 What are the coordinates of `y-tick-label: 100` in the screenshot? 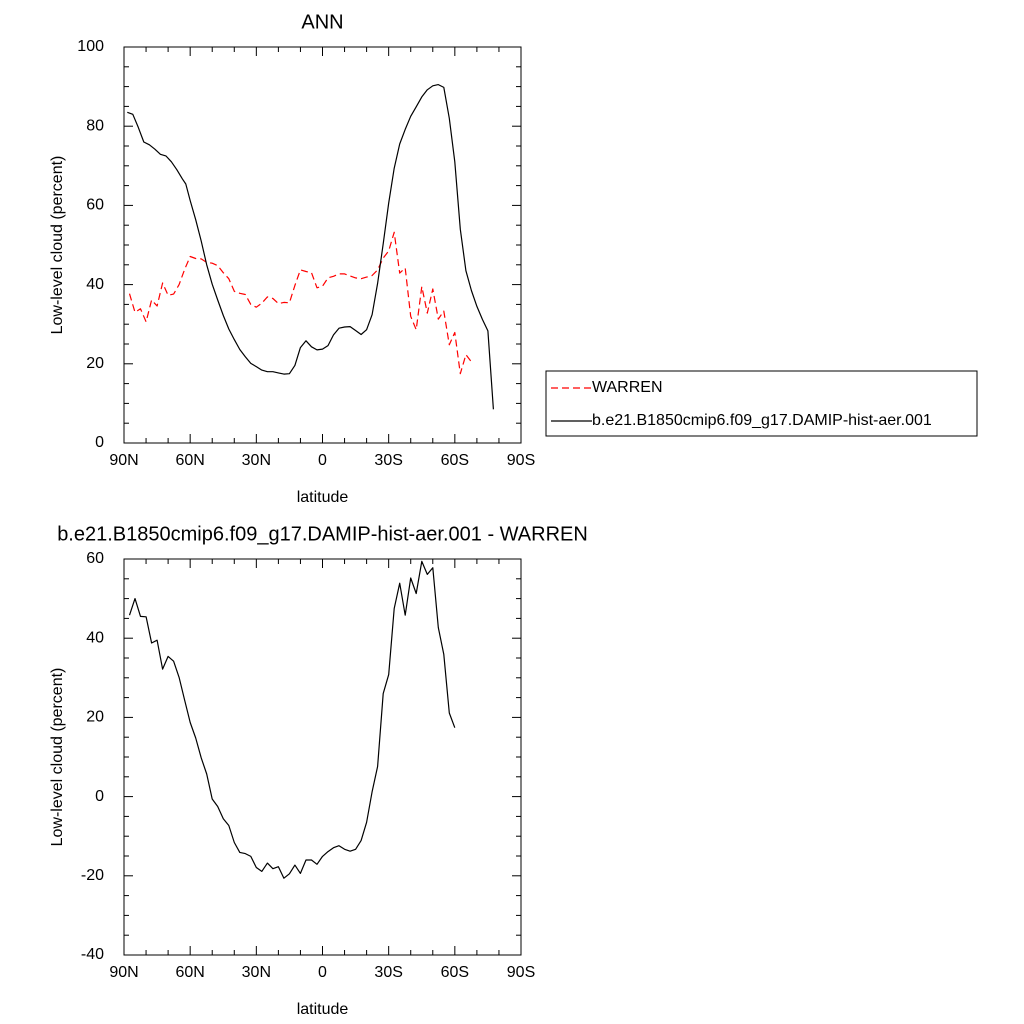 It's located at (90, 46).